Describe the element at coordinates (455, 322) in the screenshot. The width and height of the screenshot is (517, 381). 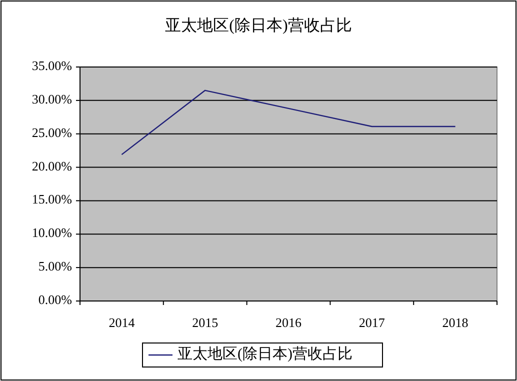
I see `x-tick-label: 2018` at that location.